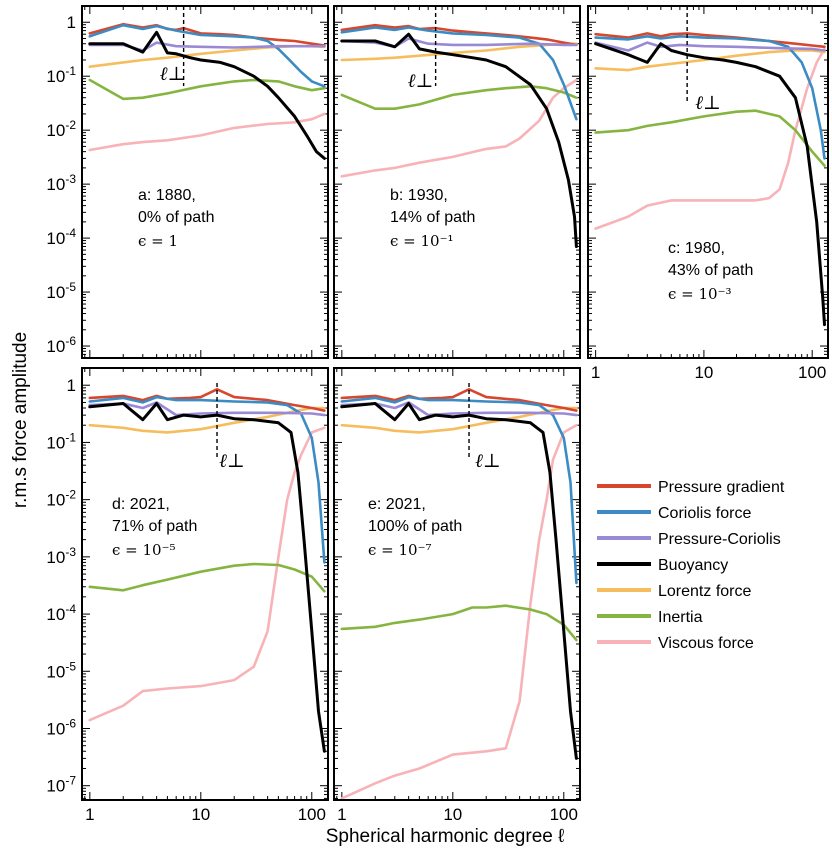 This screenshot has width=832, height=852. What do you see at coordinates (158, 241) in the screenshot?
I see `panel-a-epsilon: ϵ = 1` at bounding box center [158, 241].